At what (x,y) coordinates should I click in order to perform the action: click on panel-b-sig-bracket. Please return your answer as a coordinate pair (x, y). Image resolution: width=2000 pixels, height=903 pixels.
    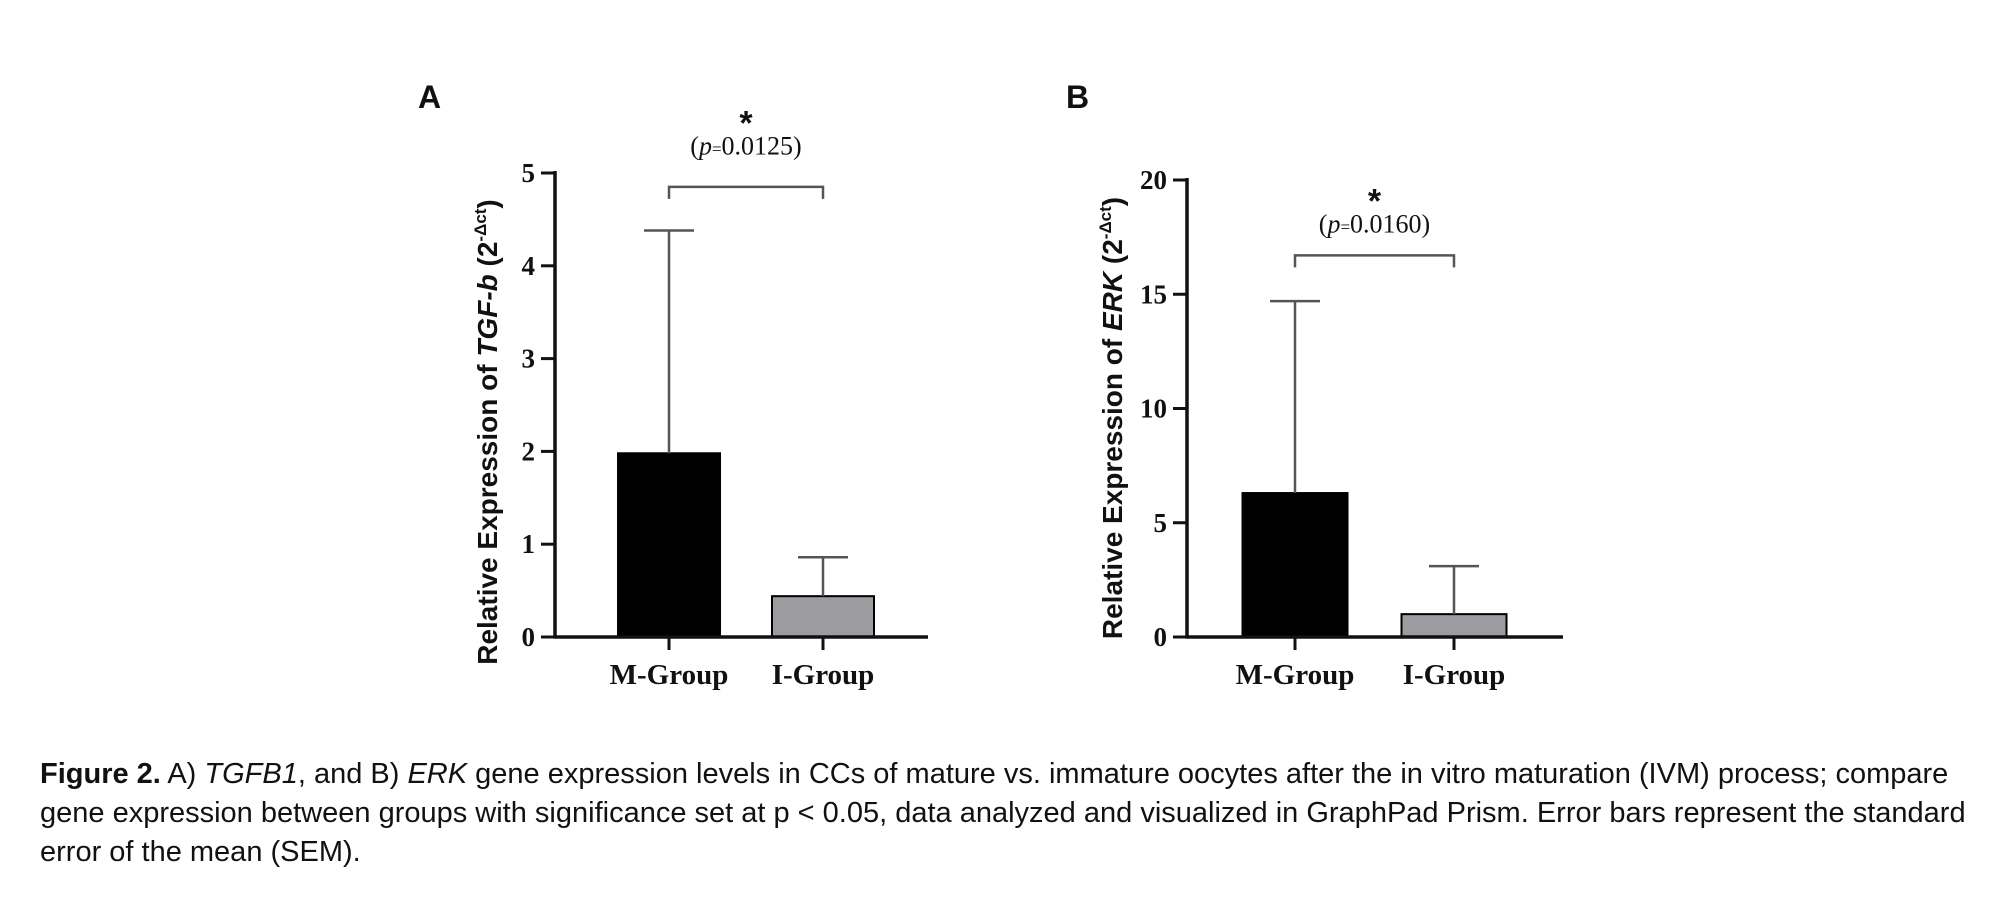
    Looking at the image, I should click on (1374, 261).